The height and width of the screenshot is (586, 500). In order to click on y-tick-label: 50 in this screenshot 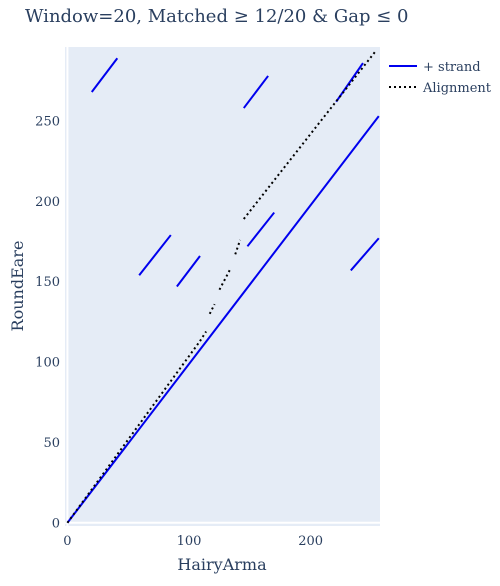, I will do `click(51, 443)`.